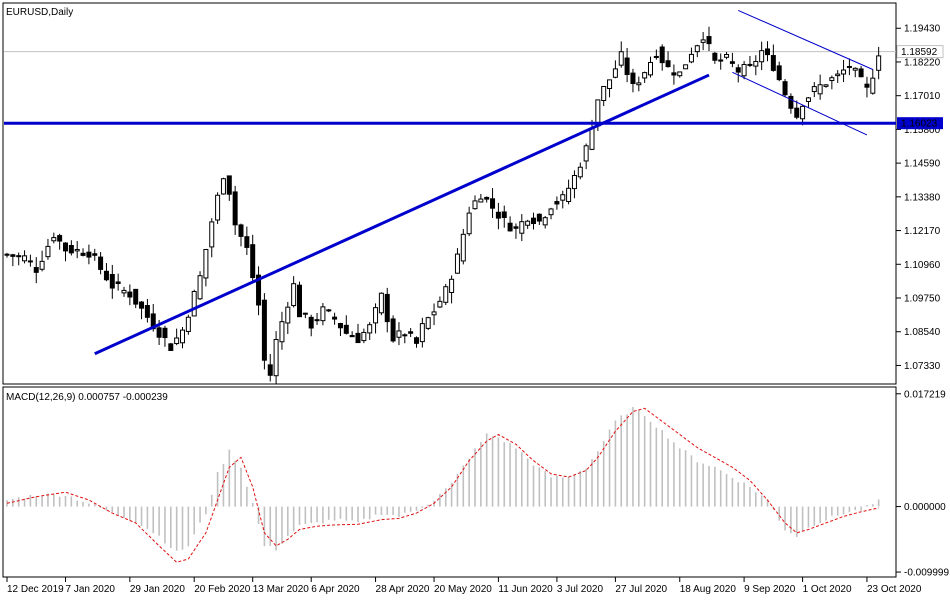 Image resolution: width=950 pixels, height=600 pixels. Describe the element at coordinates (925, 507) in the screenshot. I see `macd-y-tick-label: 0.000000` at that location.